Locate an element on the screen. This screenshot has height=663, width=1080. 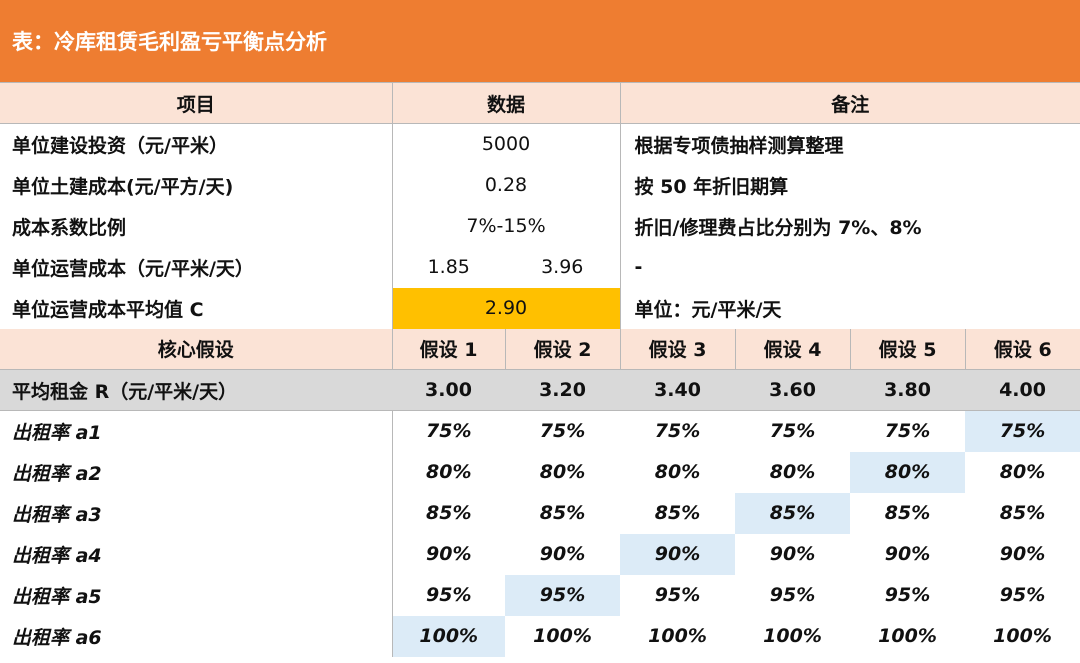
occupancy-row: 出租率 a3 85% 85% 85% 85% 85% 85% is located at coordinates (540, 513).